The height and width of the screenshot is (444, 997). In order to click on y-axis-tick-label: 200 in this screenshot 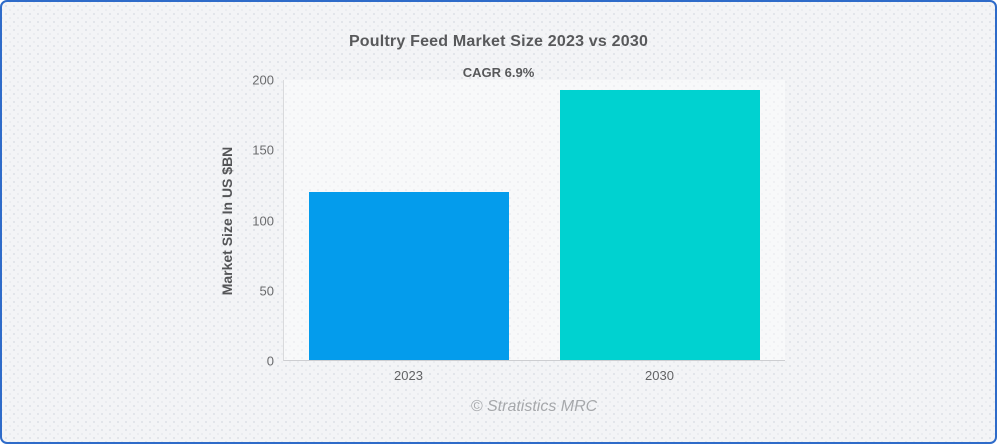, I will do `click(263, 80)`.